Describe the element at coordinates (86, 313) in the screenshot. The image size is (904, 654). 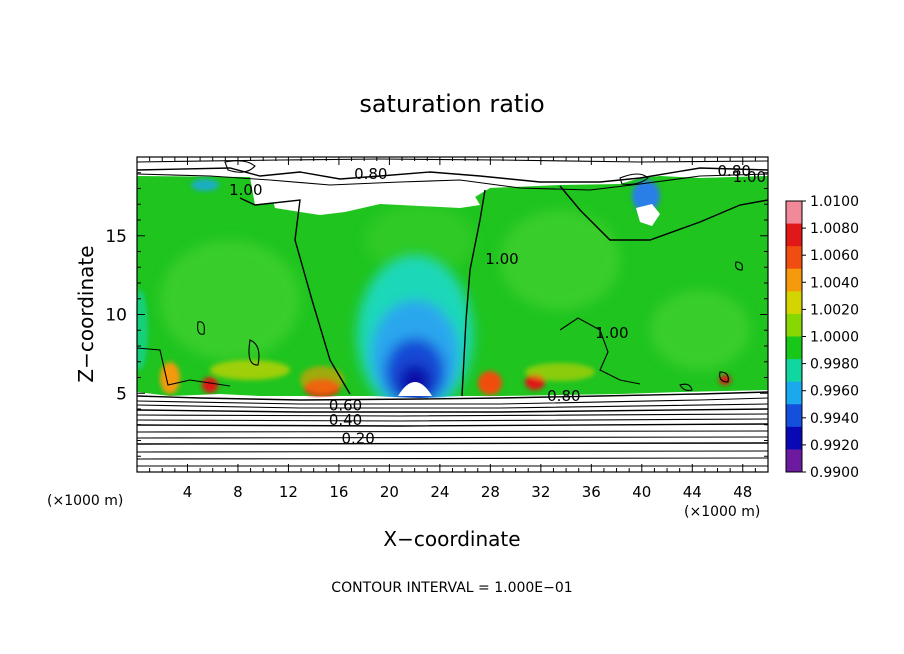
I see `y-axis-label: Z−coordinate` at that location.